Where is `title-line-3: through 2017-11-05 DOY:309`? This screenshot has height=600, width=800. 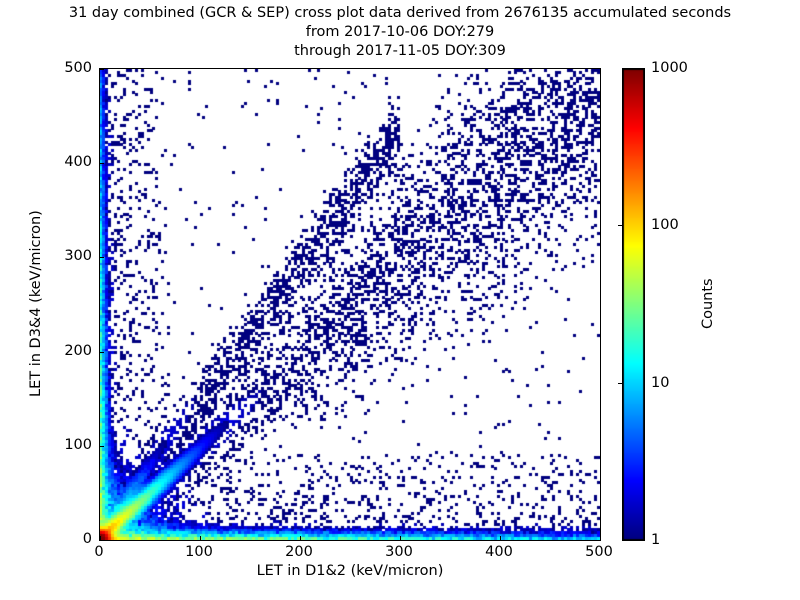 title-line-3: through 2017-11-05 DOY:309 is located at coordinates (400, 51).